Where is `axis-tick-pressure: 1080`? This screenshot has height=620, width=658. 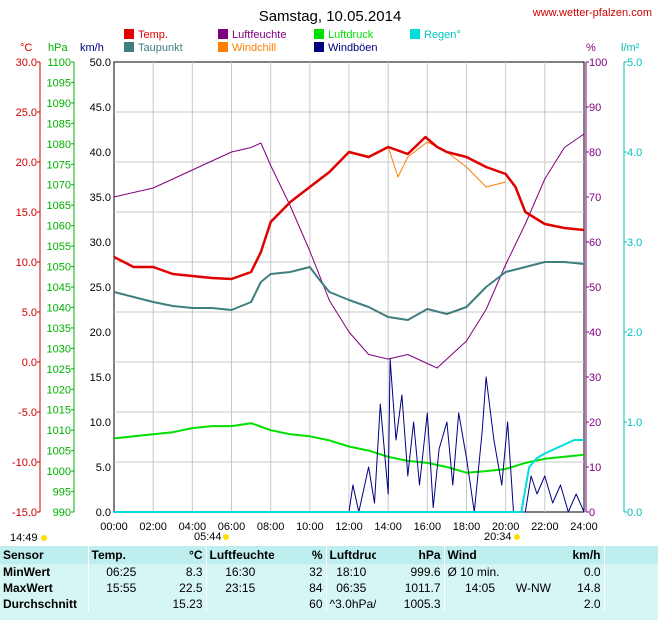
axis-tick-pressure: 1080 is located at coordinates (59, 145).